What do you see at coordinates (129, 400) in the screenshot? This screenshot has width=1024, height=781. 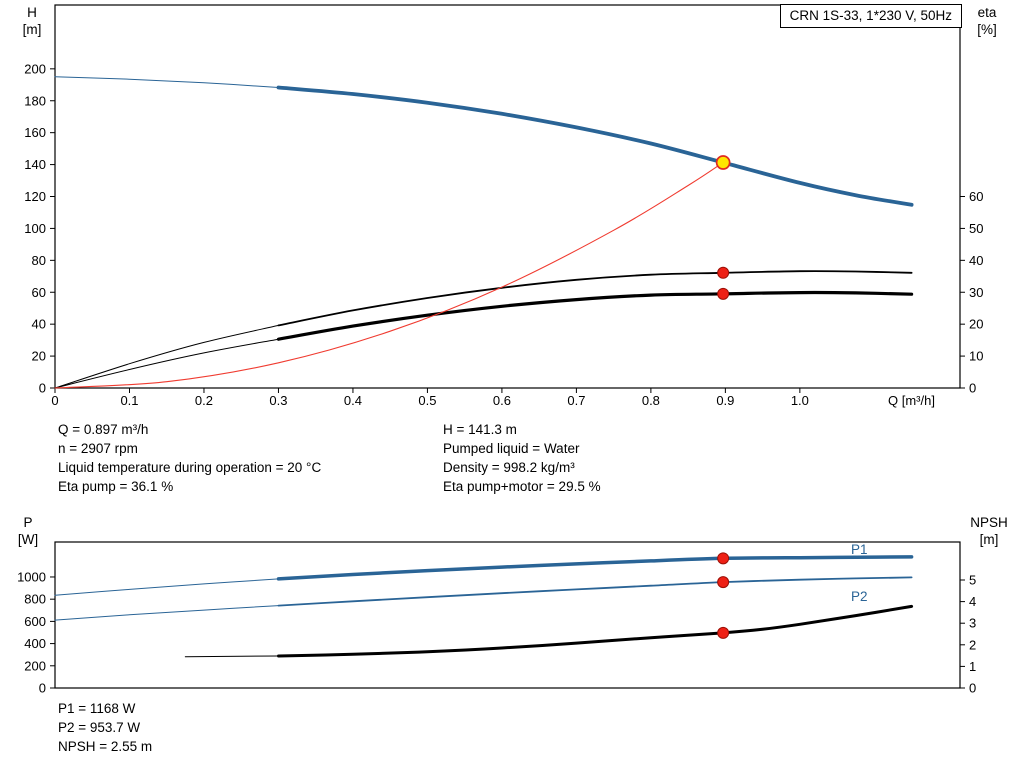 I see `tick-label: 0.1` at bounding box center [129, 400].